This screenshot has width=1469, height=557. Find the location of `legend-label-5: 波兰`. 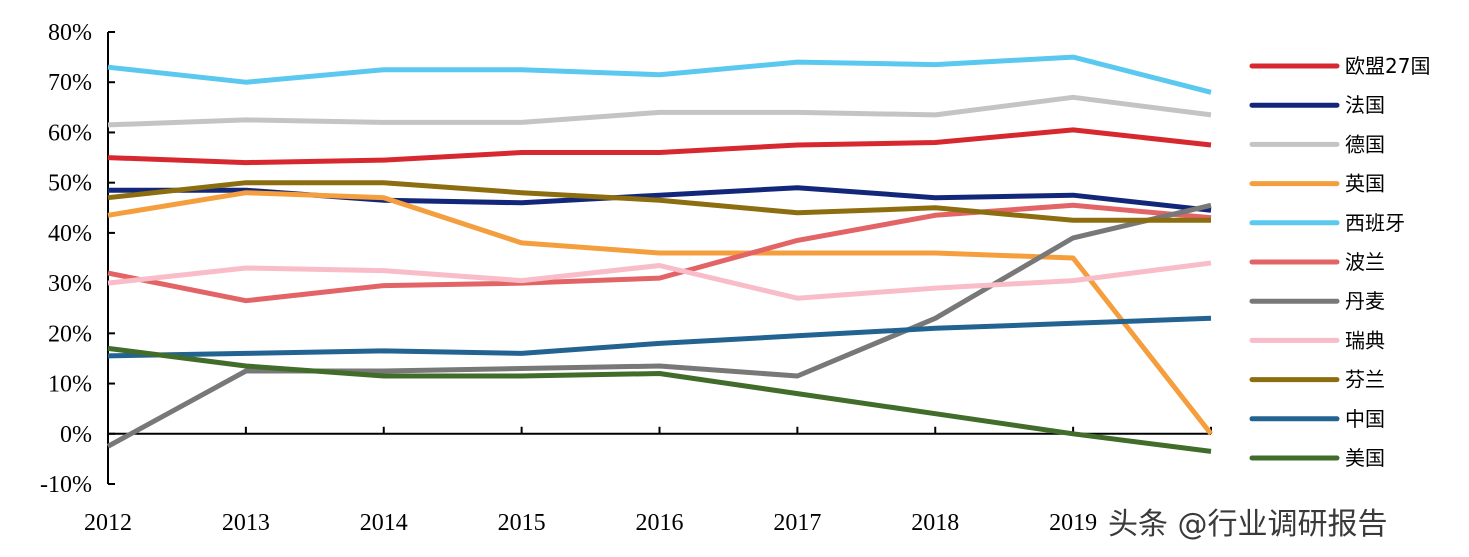

legend-label-5: 波兰 is located at coordinates (1365, 262).